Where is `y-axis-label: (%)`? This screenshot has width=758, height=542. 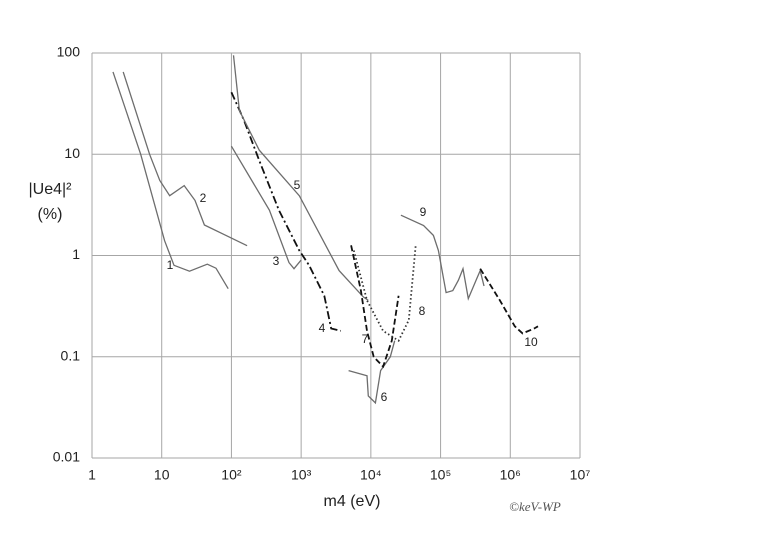
y-axis-label: (%) is located at coordinates (50, 214).